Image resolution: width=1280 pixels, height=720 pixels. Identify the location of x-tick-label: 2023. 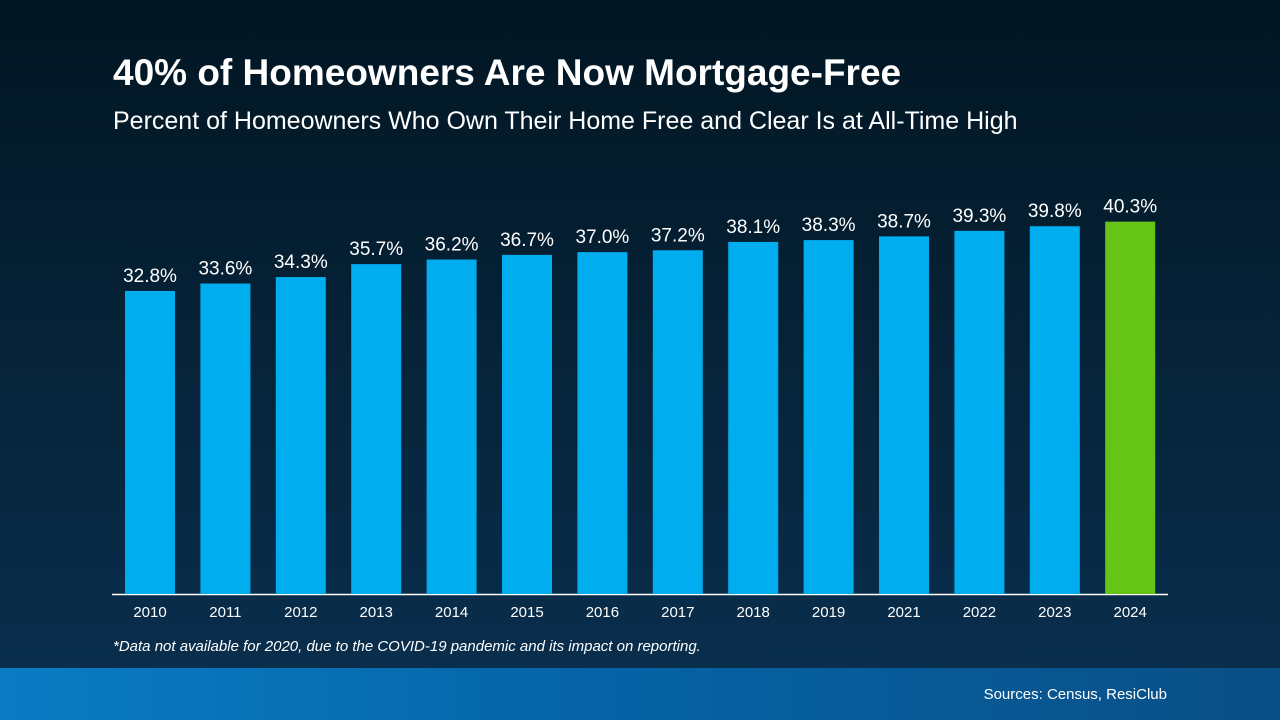
(1054, 612).